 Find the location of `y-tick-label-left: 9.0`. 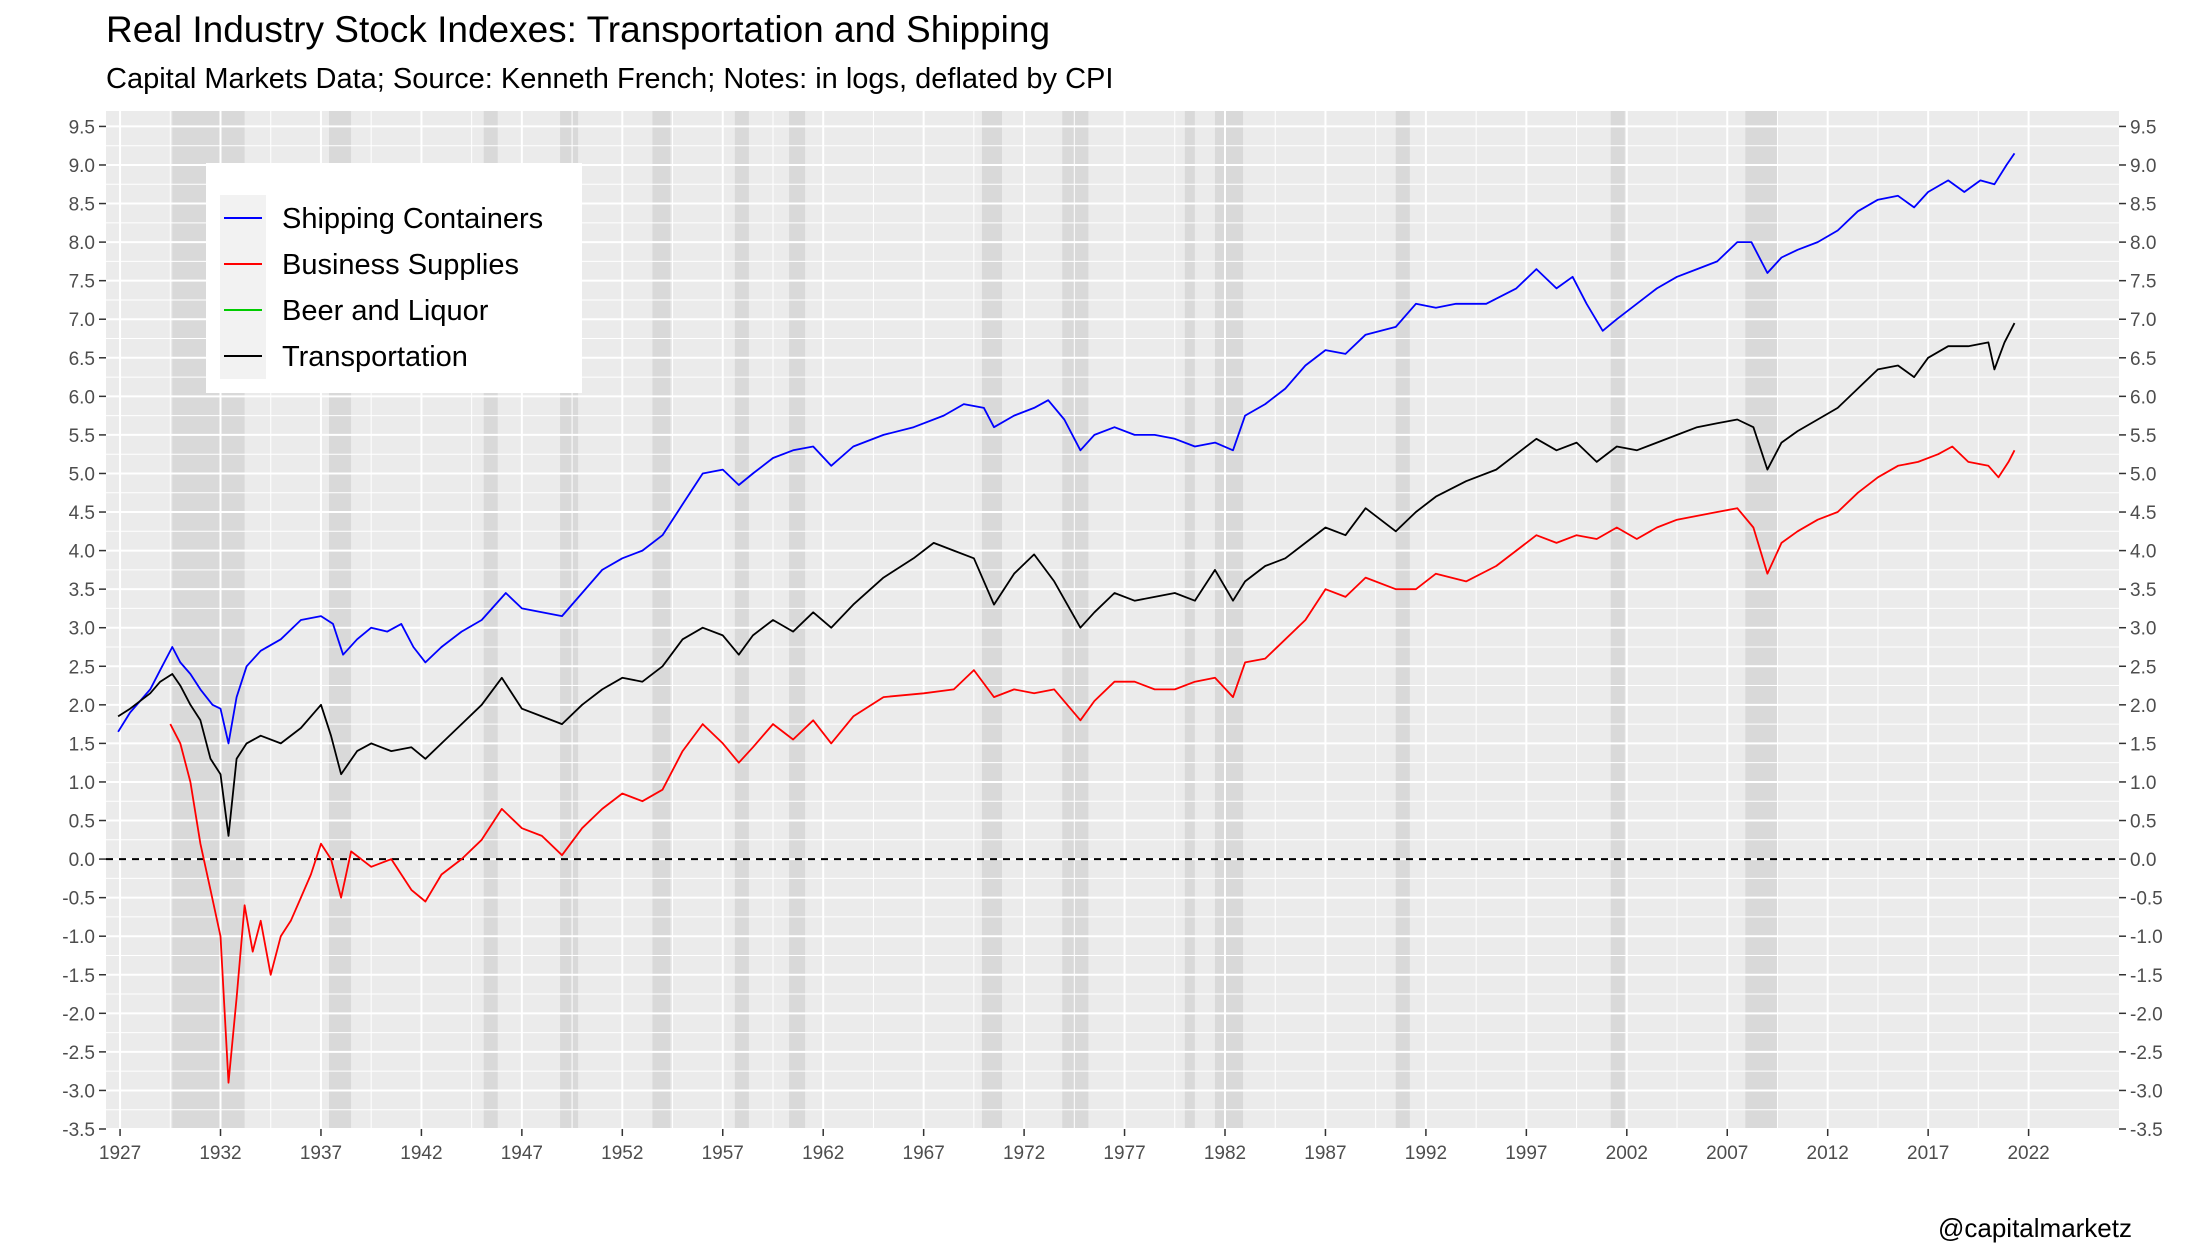

y-tick-label-left: 9.0 is located at coordinates (82, 166).